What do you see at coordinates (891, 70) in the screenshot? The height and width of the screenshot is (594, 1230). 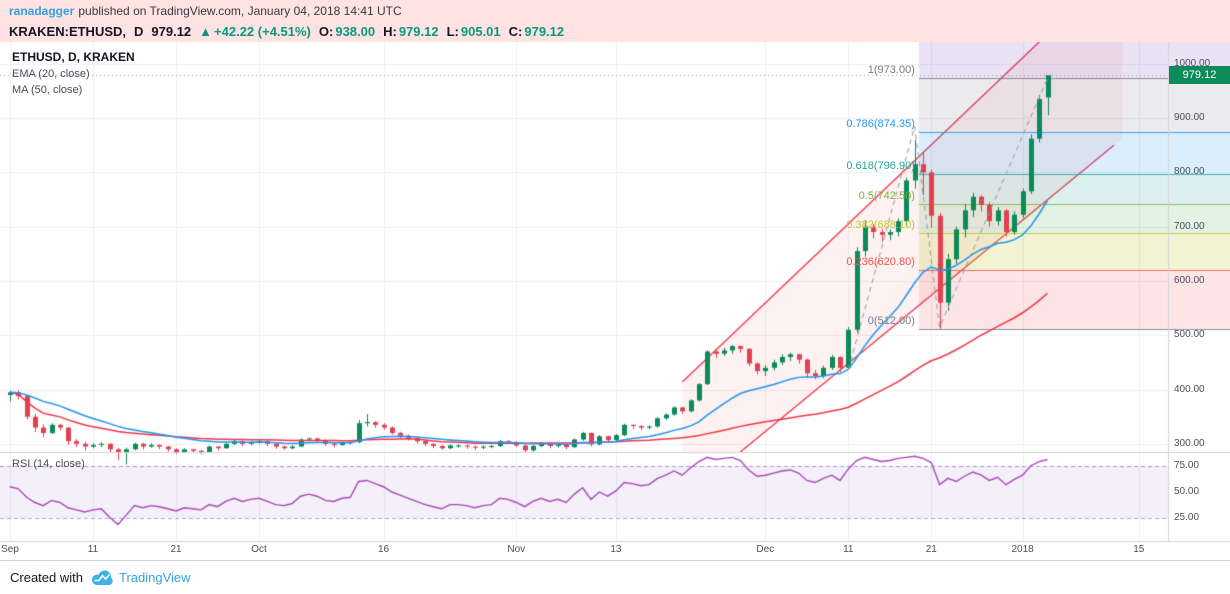 I see `fib-level-label: 1(973.00)` at bounding box center [891, 70].